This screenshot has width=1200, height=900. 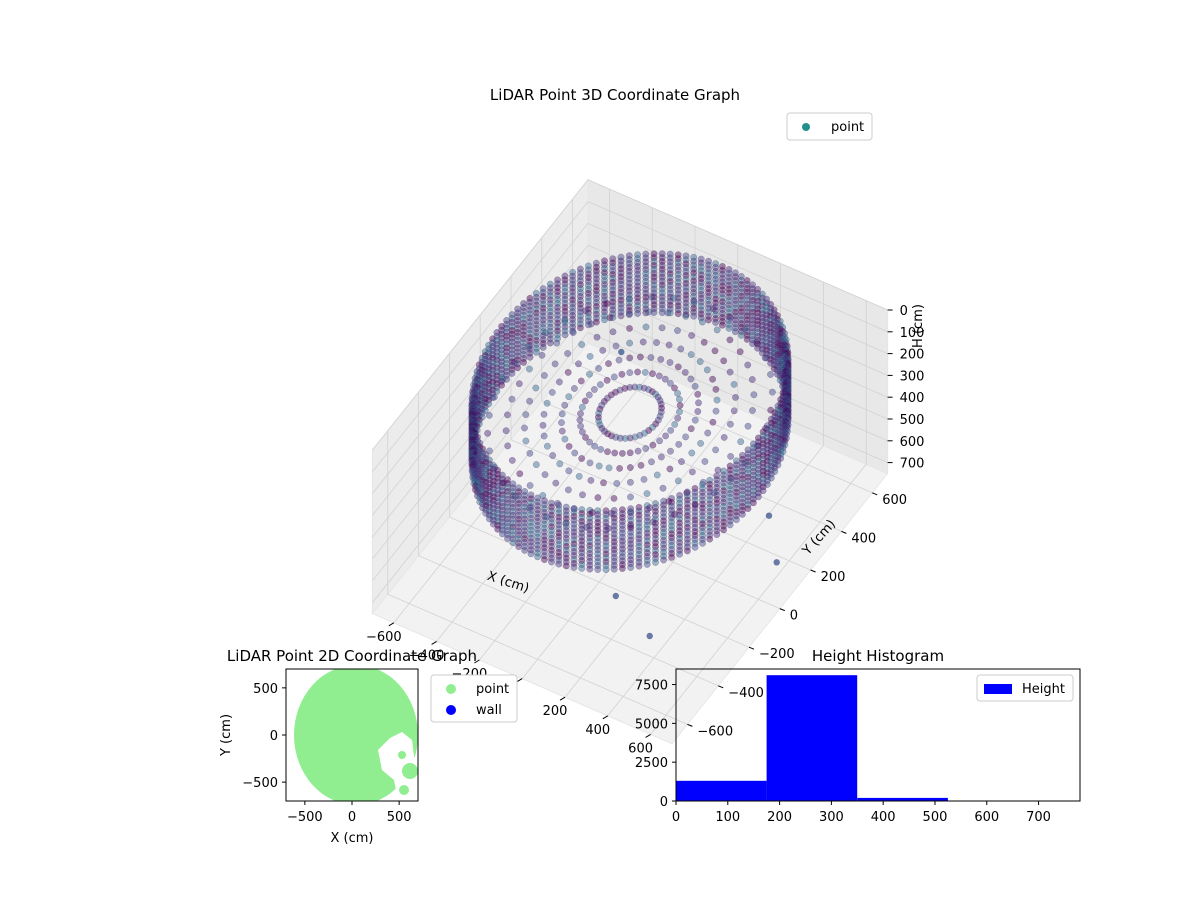 I want to click on legend-2d: point wall, so click(x=474, y=698).